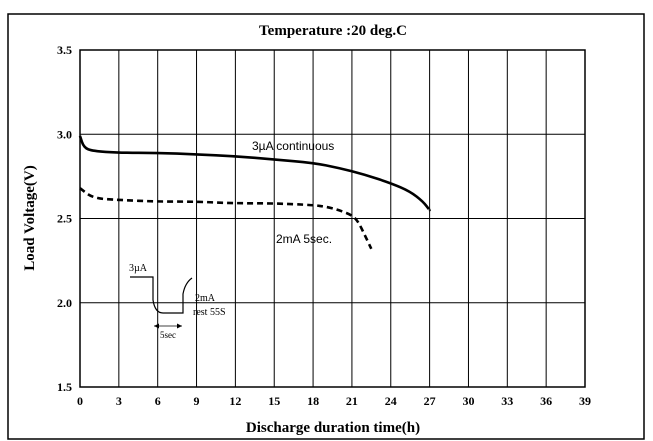 Image resolution: width=653 pixels, height=441 pixels. I want to click on series-label-3ua: 3µA continuous, so click(293, 146).